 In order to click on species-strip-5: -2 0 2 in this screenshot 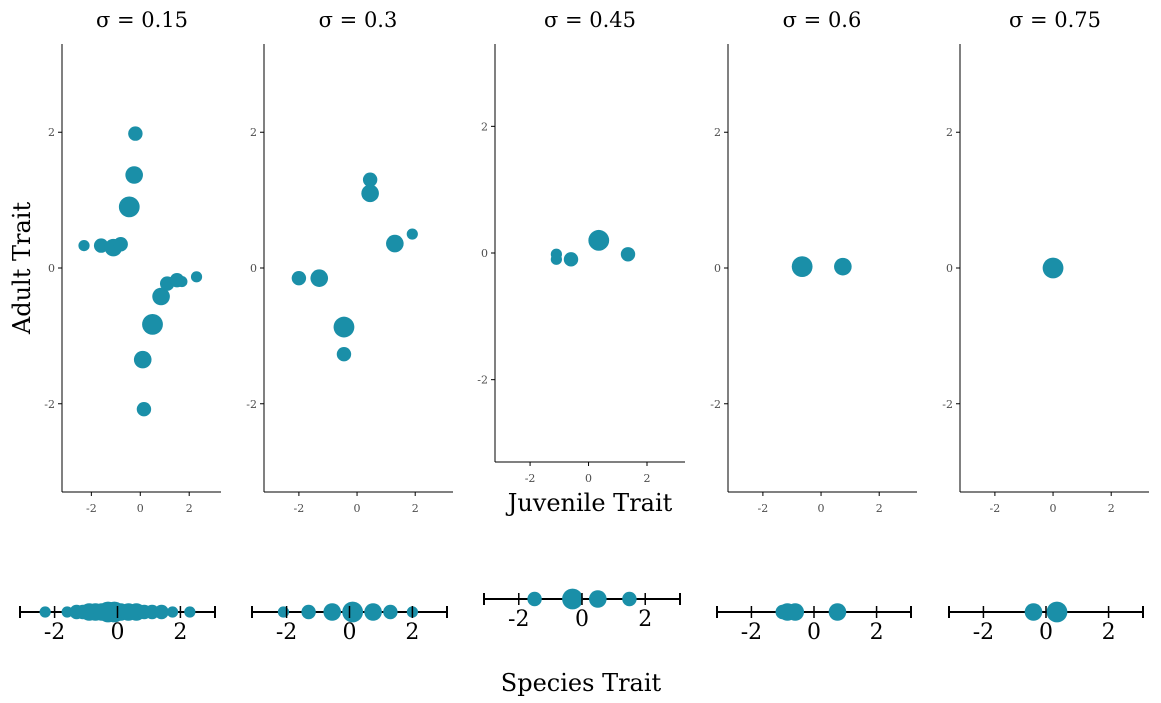, I will do `click(1046, 623)`.